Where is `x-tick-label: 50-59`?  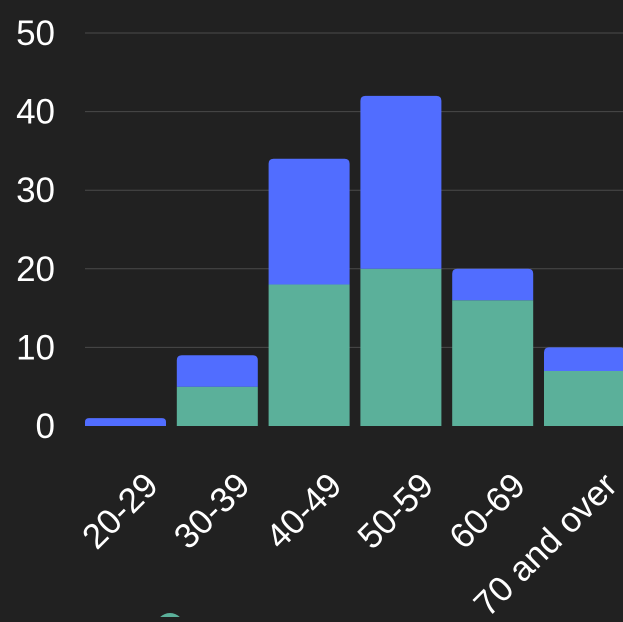 x-tick-label: 50-59 is located at coordinates (395, 511).